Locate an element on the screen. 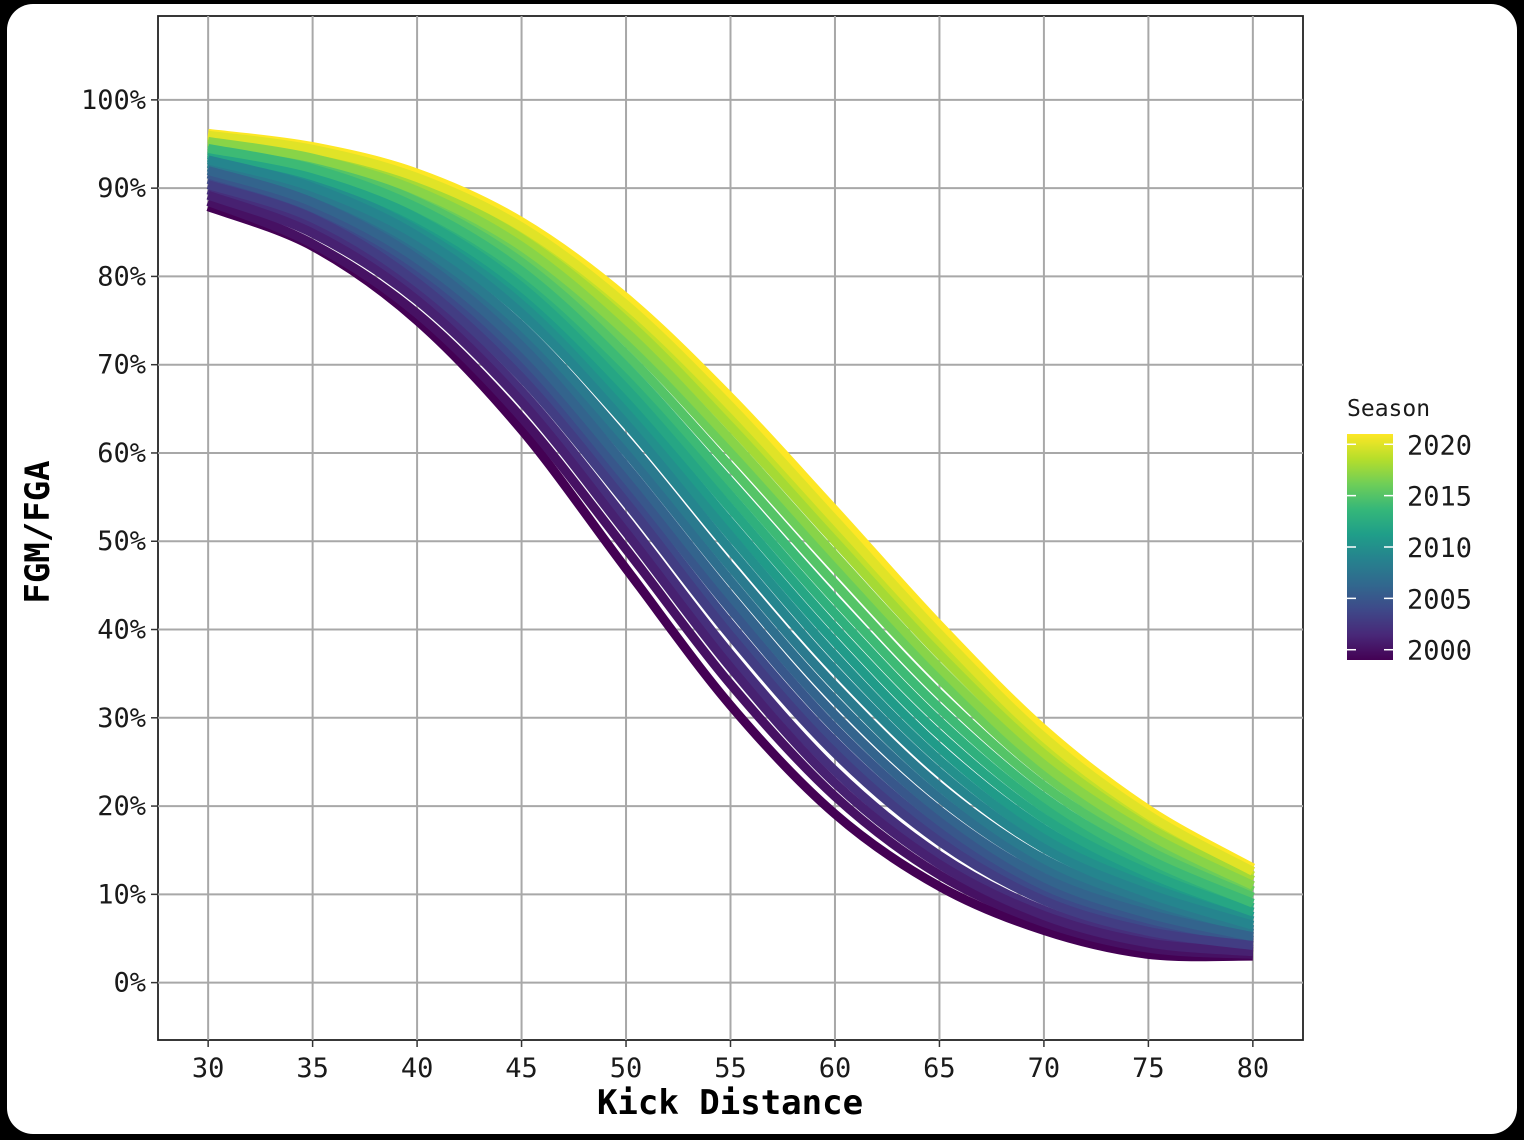 This screenshot has height=1140, width=1524. x-tick-label: 35 is located at coordinates (312, 1068).